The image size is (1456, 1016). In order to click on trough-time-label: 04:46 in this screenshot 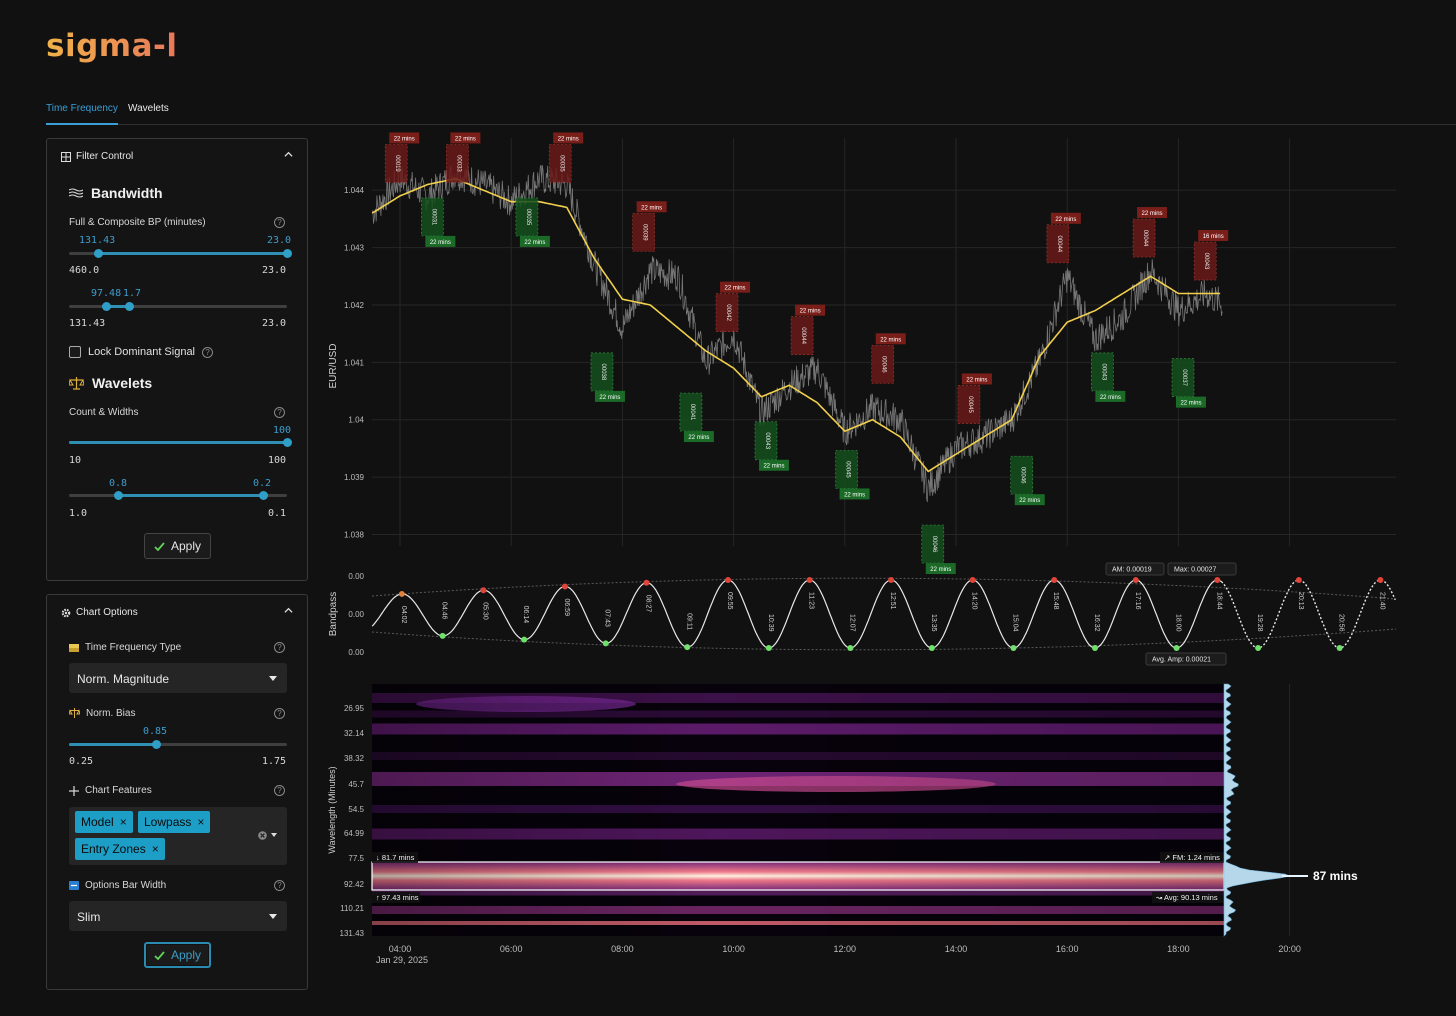, I will do `click(444, 611)`.